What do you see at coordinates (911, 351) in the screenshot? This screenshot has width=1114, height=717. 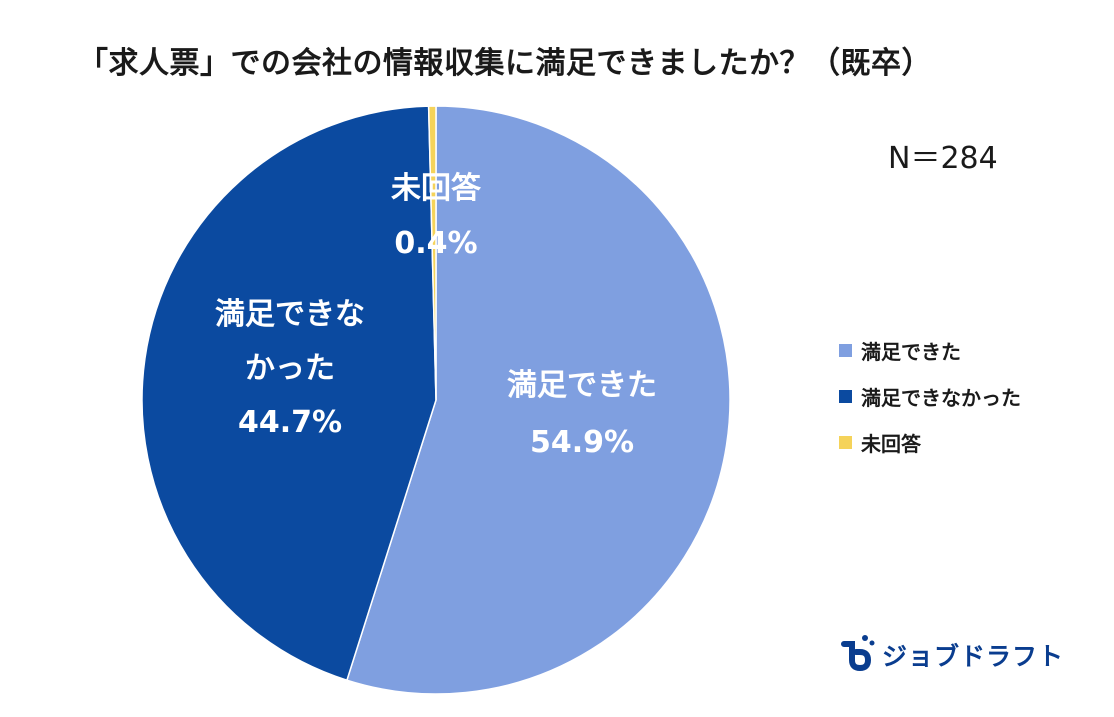 I see `legend-label-0: 満足できた` at bounding box center [911, 351].